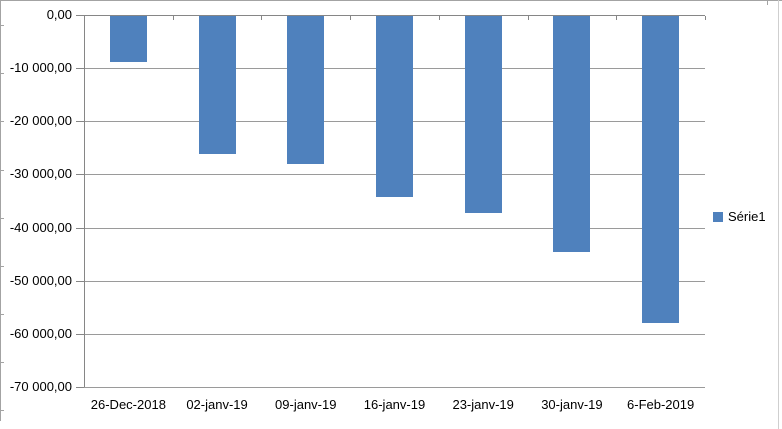 The height and width of the screenshot is (429, 782). What do you see at coordinates (747, 216) in the screenshot?
I see `legend-label: Série1` at bounding box center [747, 216].